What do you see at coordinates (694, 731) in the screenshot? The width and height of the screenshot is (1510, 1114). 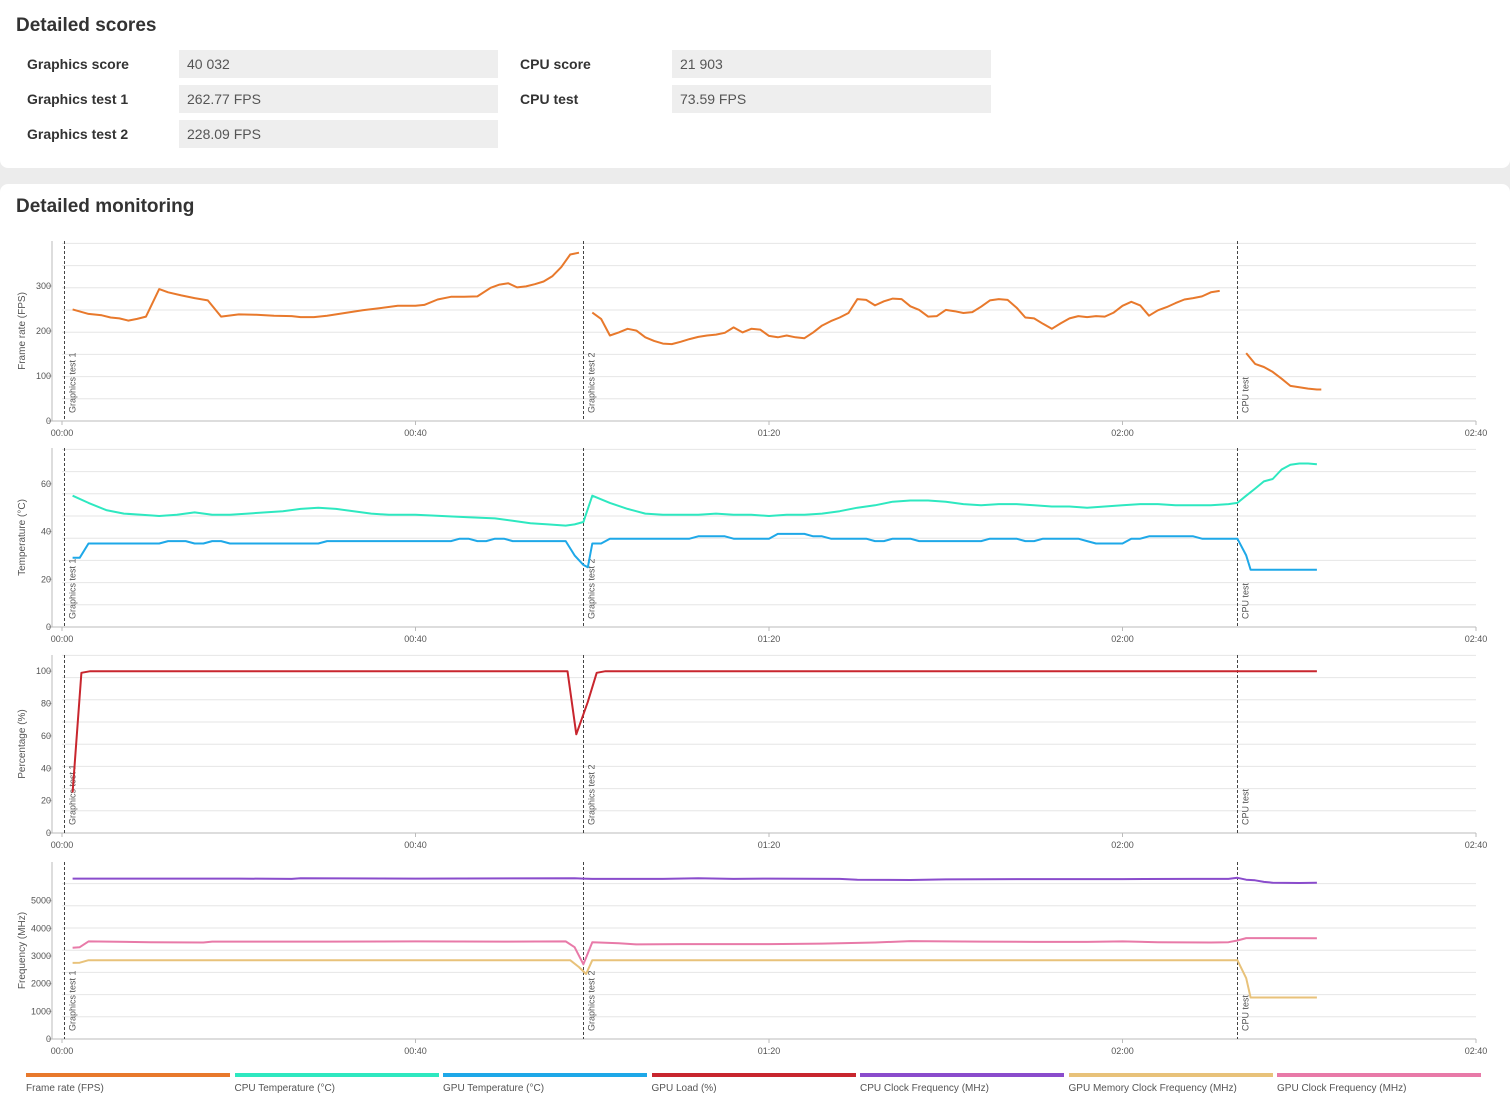 I see `series-line-gpu-load` at bounding box center [694, 731].